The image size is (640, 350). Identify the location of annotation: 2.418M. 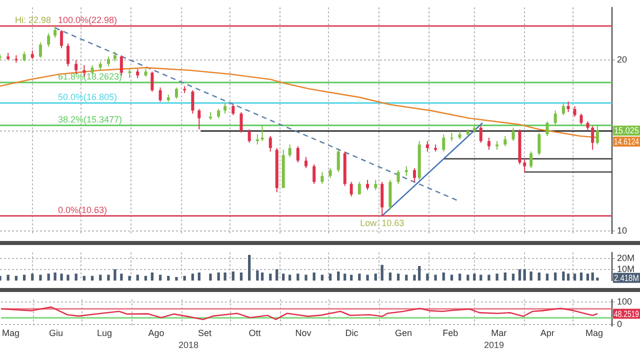
(627, 278).